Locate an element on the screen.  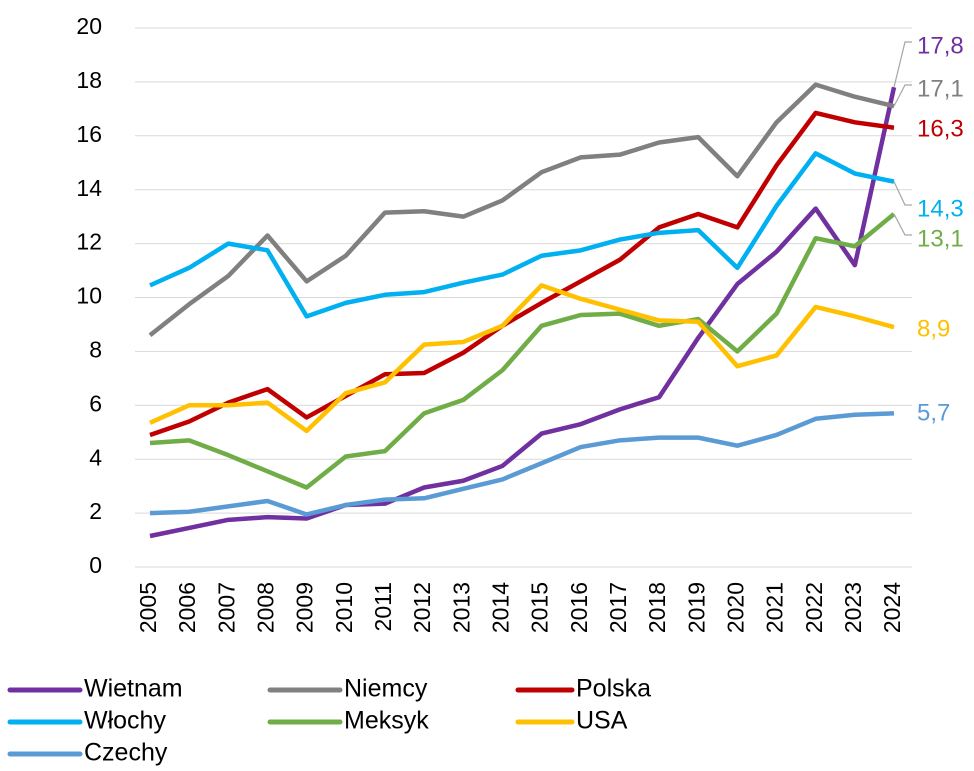
y-tick-label: 2 is located at coordinates (95, 511).